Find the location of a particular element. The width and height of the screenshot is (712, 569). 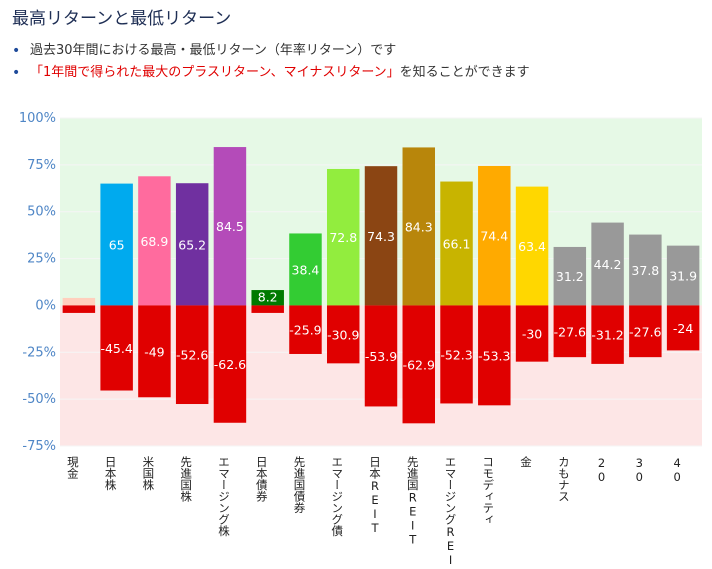

negative-value-label: -52.6 is located at coordinates (192, 355).